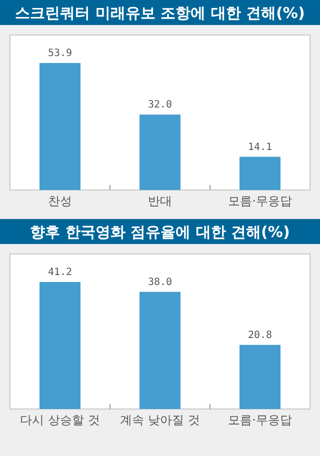 Image resolution: width=320 pixels, height=456 pixels. What do you see at coordinates (60, 53) in the screenshot?
I see `data-label: 53.9` at bounding box center [60, 53].